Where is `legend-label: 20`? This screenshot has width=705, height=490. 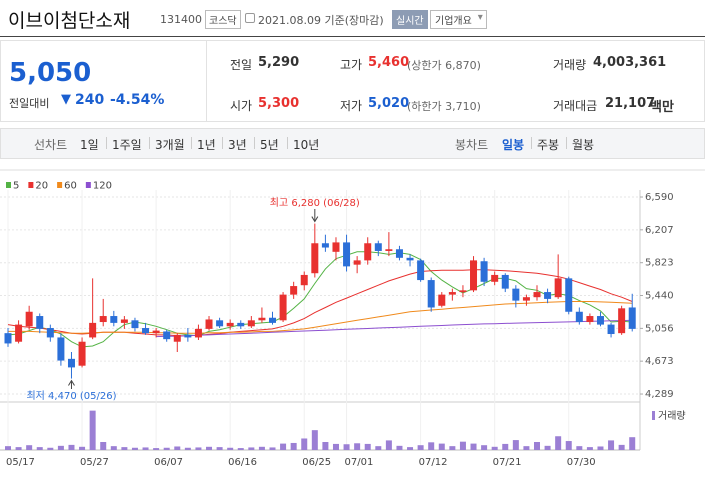 legend-label: 20 is located at coordinates (41, 186).